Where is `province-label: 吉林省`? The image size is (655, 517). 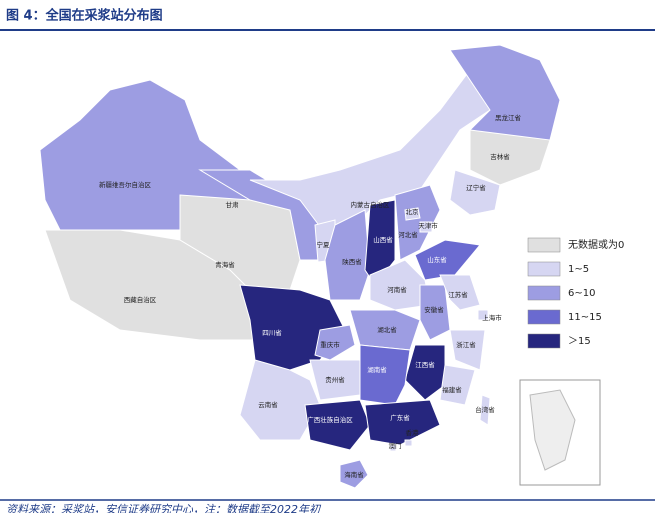 province-label: 吉林省 is located at coordinates (500, 156).